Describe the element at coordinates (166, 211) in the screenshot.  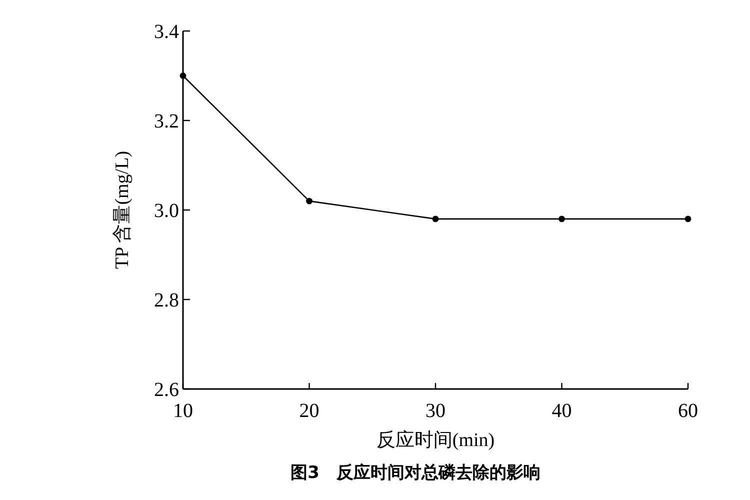
I see `y-tick-label: 3.0` at that location.